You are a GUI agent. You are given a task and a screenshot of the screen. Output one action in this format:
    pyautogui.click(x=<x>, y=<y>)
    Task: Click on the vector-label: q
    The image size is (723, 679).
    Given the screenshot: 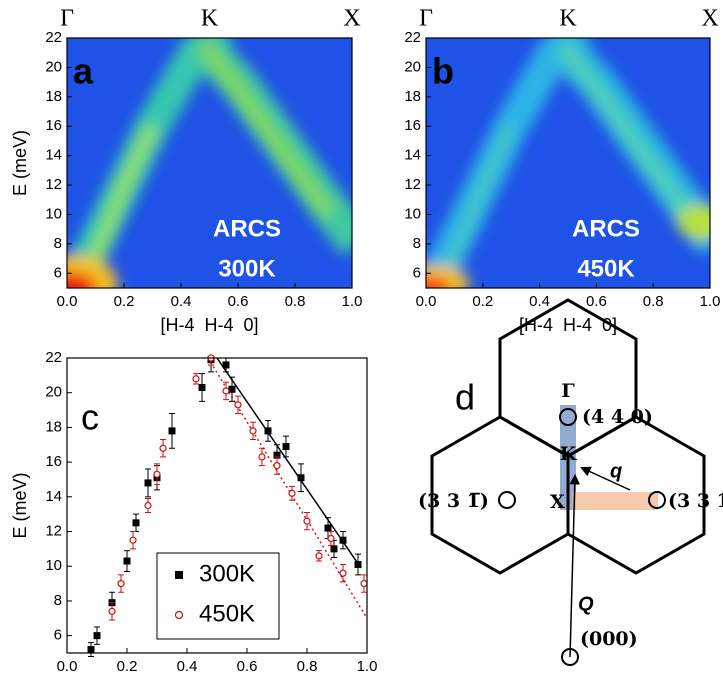 What is the action you would take?
    pyautogui.click(x=616, y=471)
    